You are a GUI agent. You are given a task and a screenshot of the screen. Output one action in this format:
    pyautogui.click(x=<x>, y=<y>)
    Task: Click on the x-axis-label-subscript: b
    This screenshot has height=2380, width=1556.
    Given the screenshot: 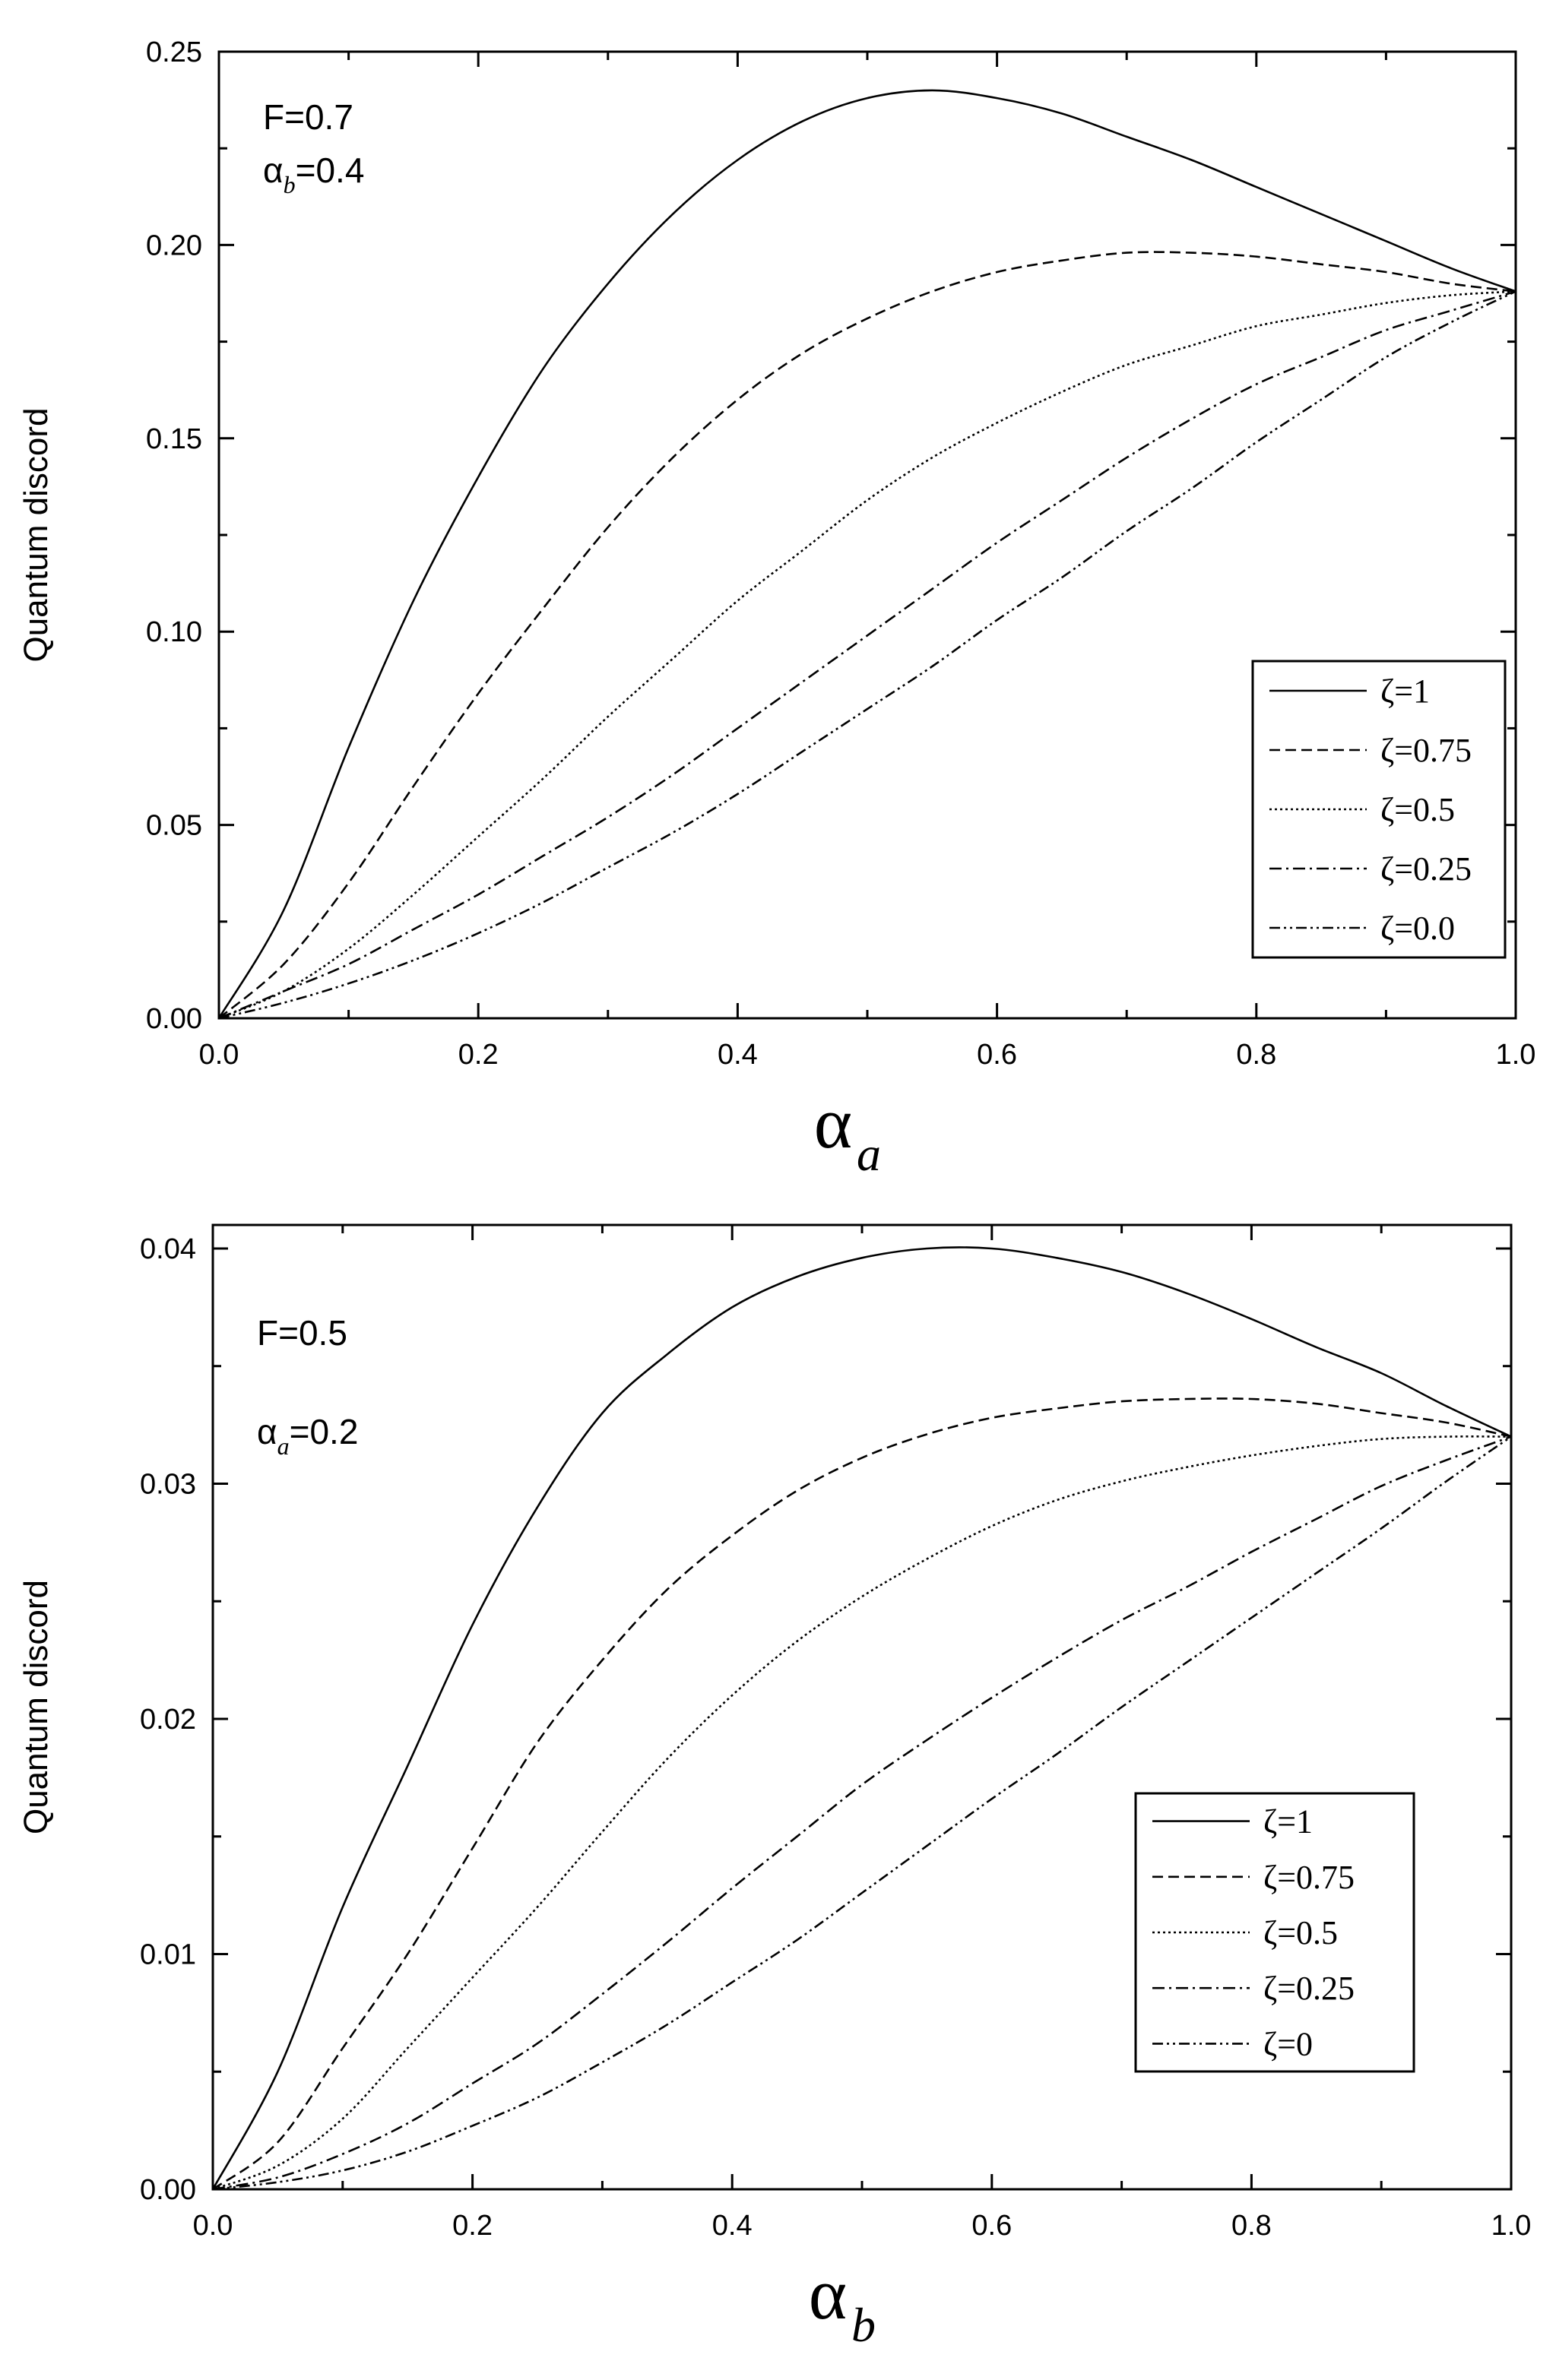 What is the action you would take?
    pyautogui.click(x=864, y=2325)
    